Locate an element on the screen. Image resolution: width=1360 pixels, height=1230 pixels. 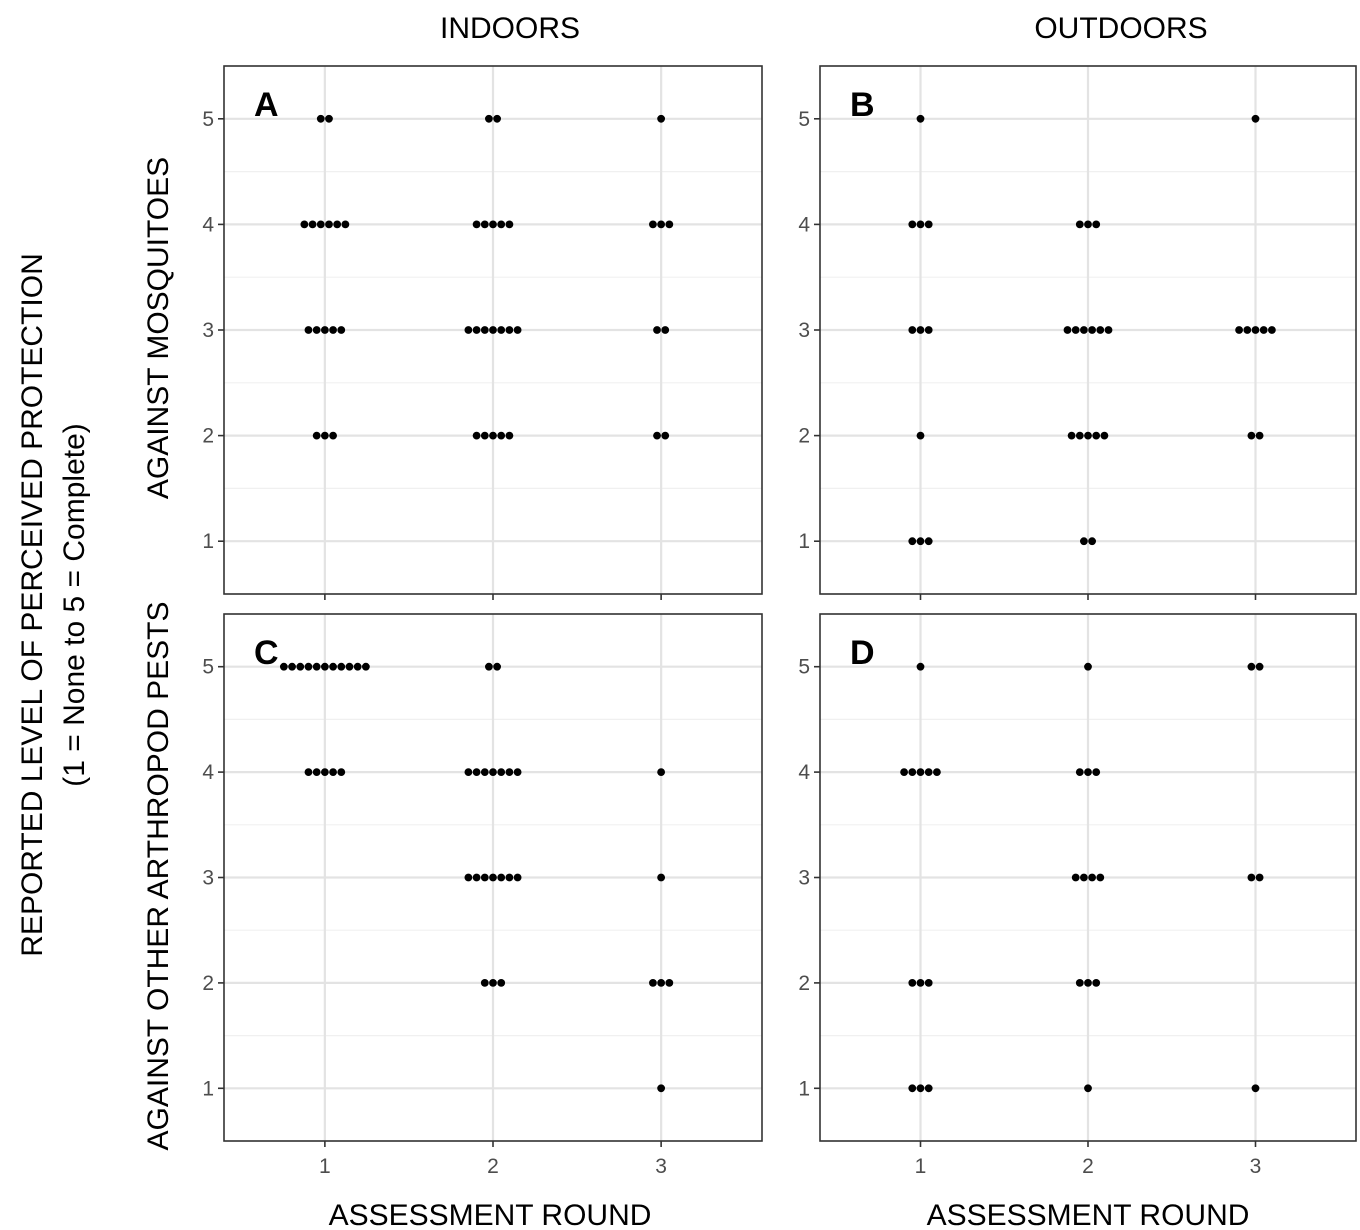
row-title-mosquitoes: AGAINST MOSQUITOES is located at coordinates (158, 328).